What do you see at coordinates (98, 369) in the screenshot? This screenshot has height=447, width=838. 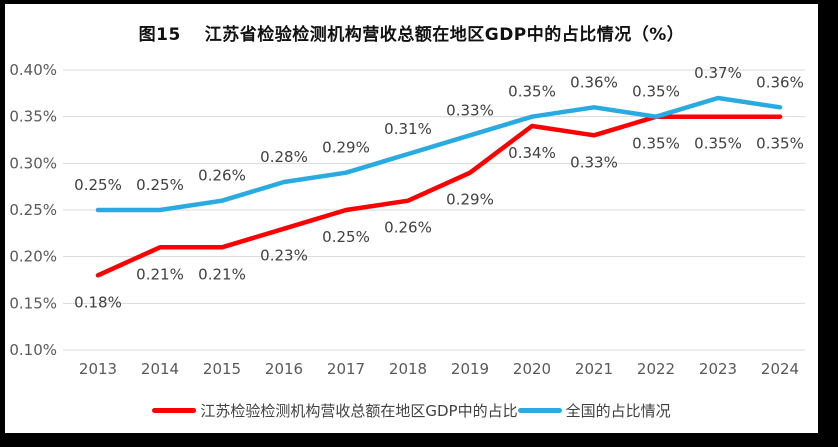 I see `x-axis-label: 2013` at bounding box center [98, 369].